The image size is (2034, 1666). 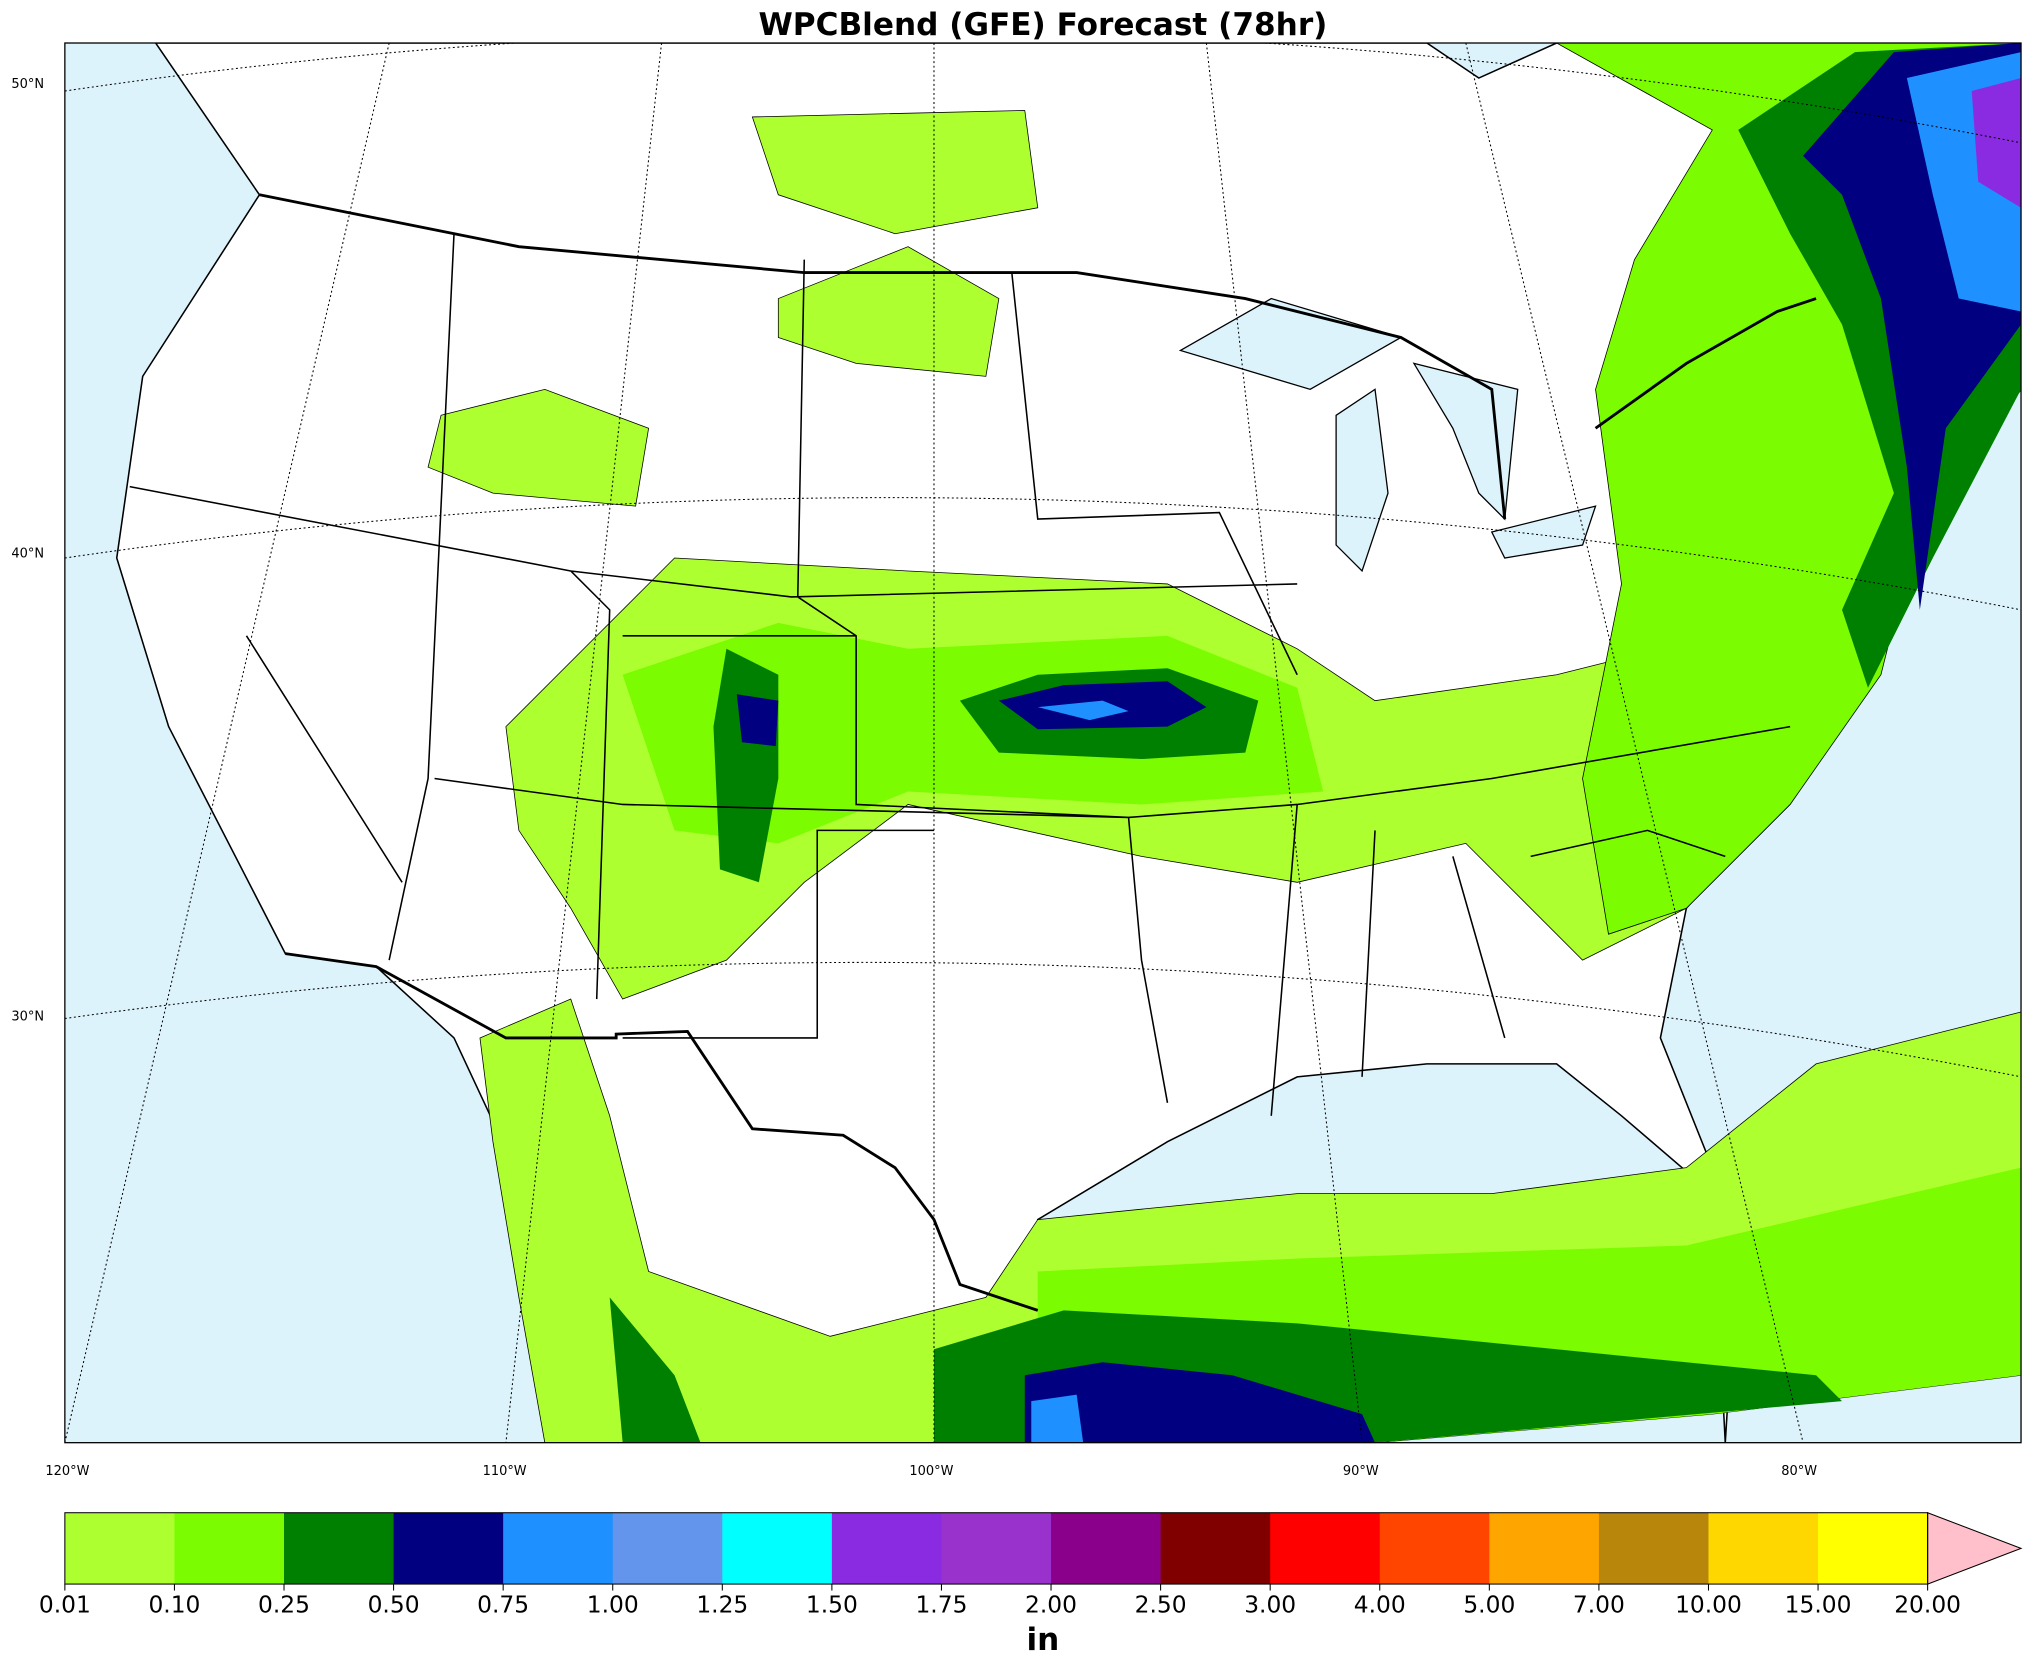 What do you see at coordinates (662, 1132) in the screenshot?
I see `border` at bounding box center [662, 1132].